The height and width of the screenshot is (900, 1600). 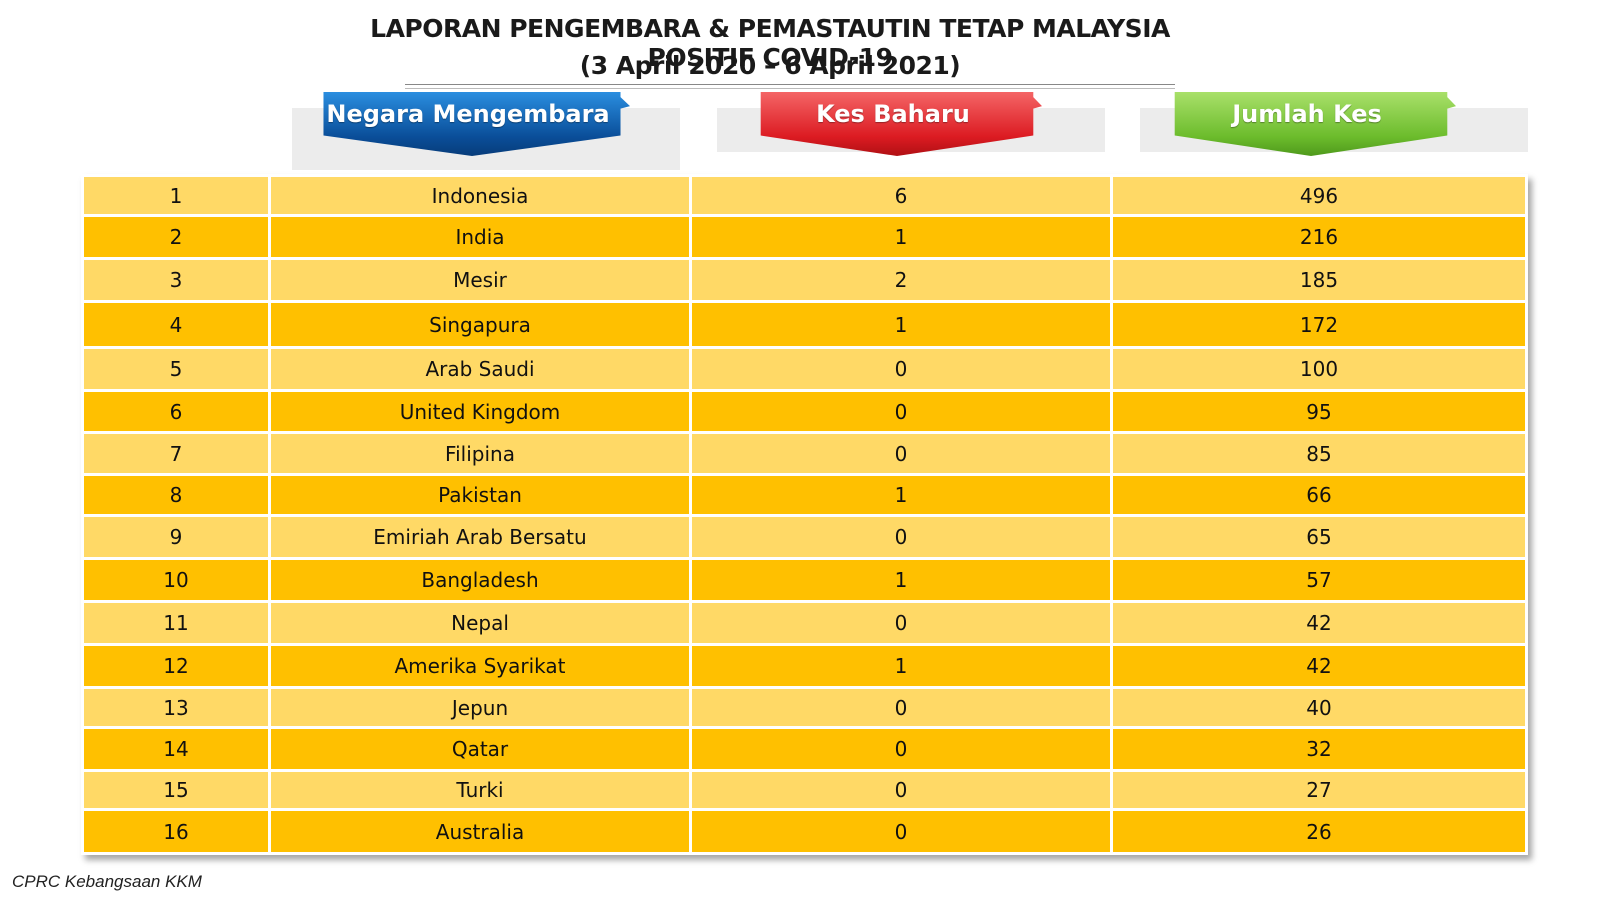 I want to click on table-row: 15 Turki 0 27, so click(x=804, y=790).